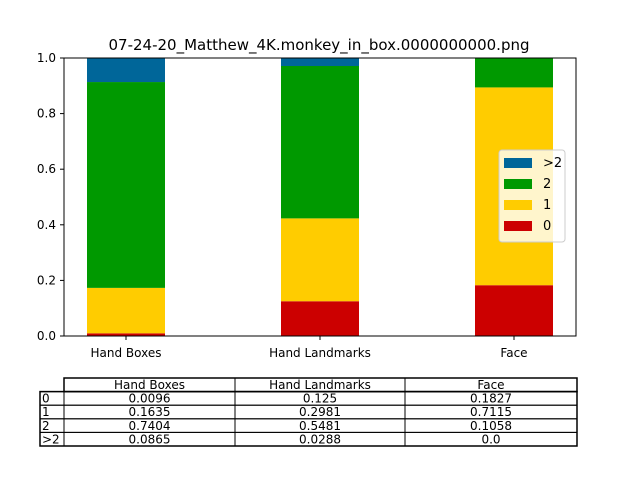 The image size is (640, 484). What do you see at coordinates (547, 205) in the screenshot?
I see `legend-label-1: 1` at bounding box center [547, 205].